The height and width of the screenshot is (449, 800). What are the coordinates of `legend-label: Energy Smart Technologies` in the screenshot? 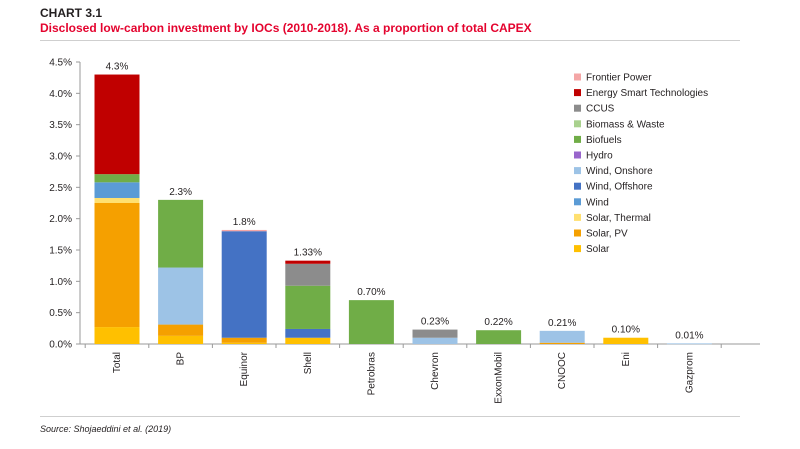 It's located at (647, 93).